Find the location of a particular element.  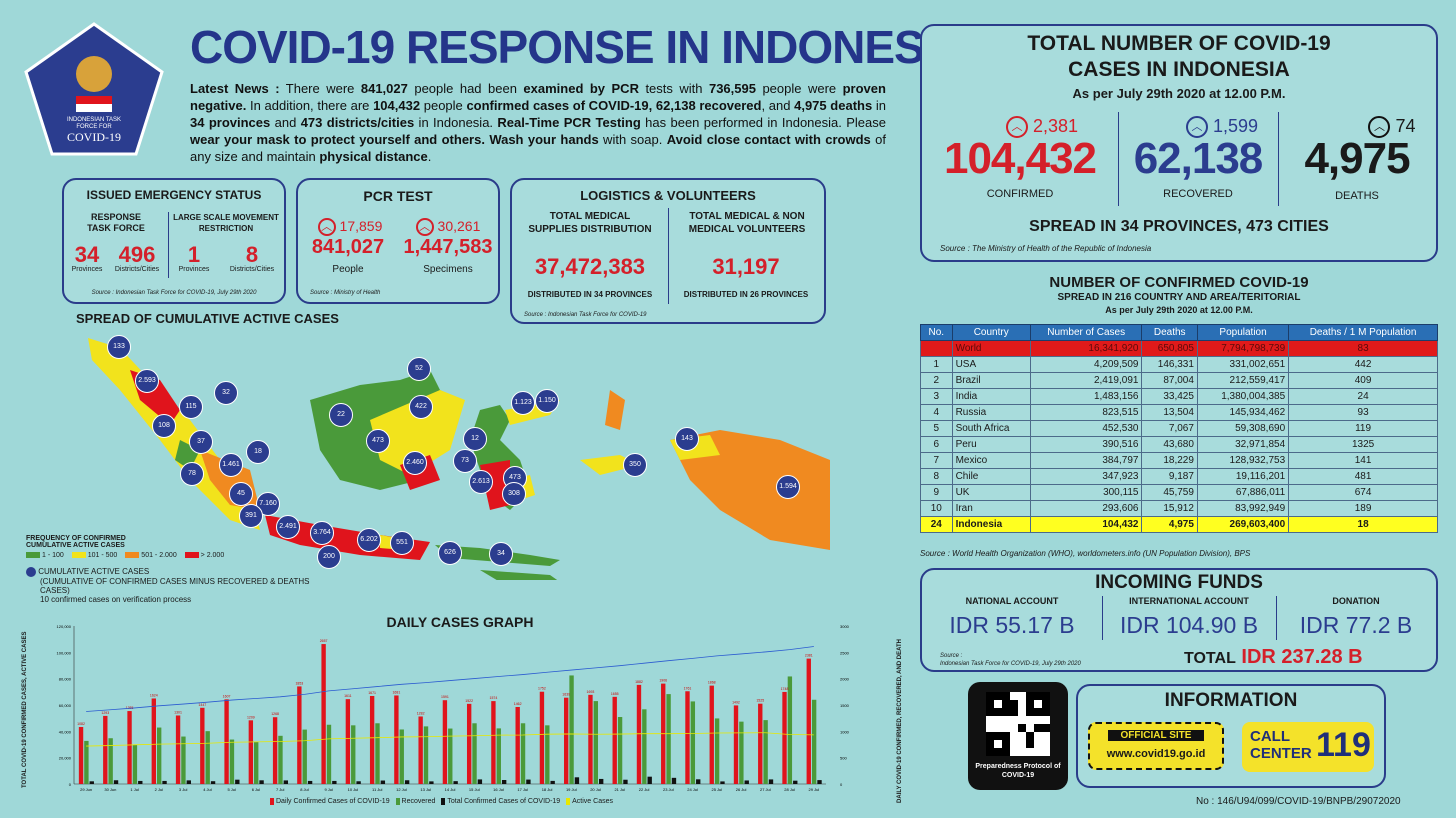

table-cell: 45,759 is located at coordinates (1169, 492).